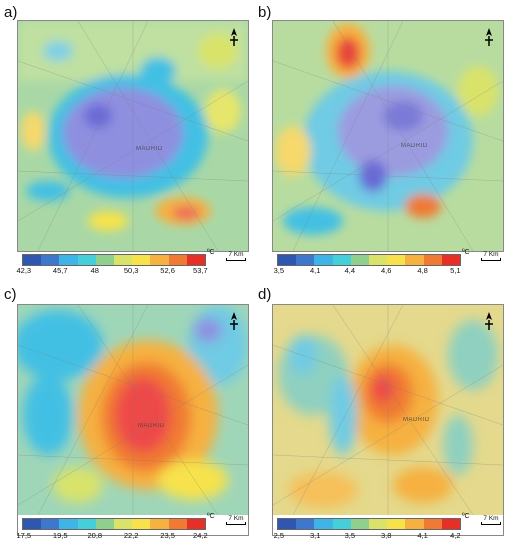  I want to click on panel-b-letter: b), so click(265, 12).